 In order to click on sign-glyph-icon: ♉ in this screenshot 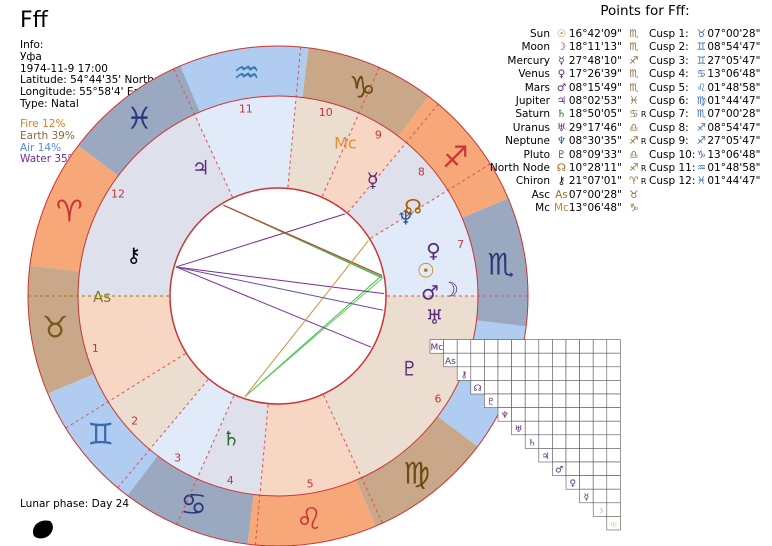, I will do `click(701, 34)`.